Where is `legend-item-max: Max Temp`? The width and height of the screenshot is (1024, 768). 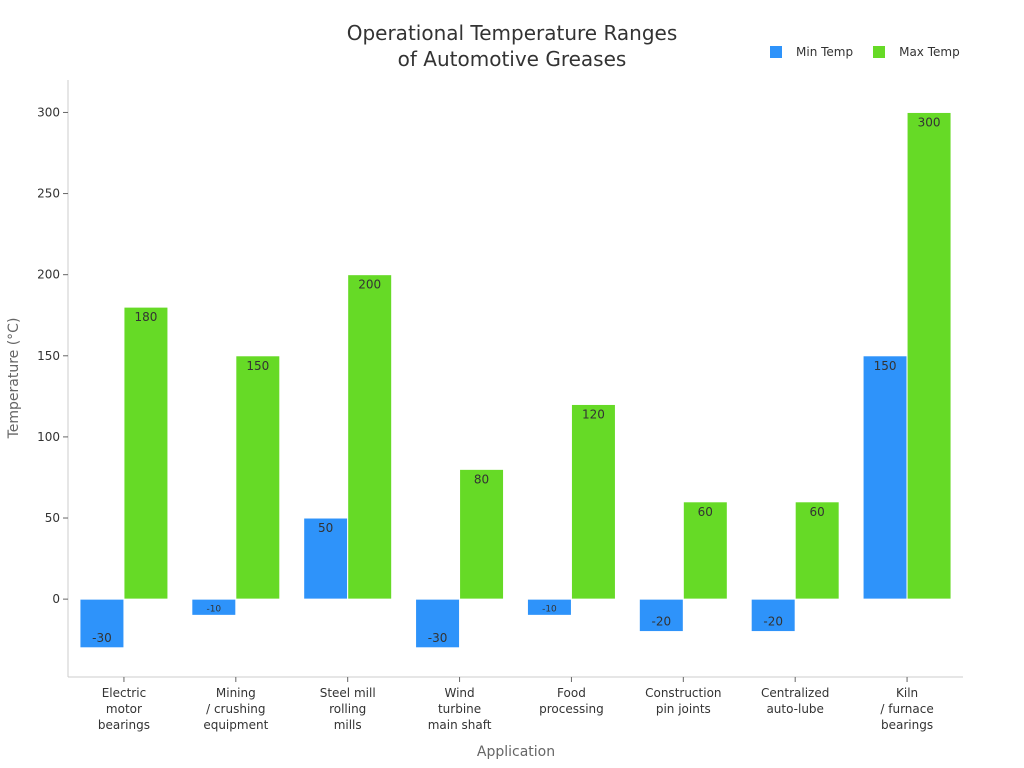
legend-item-max: Max Temp is located at coordinates (916, 52).